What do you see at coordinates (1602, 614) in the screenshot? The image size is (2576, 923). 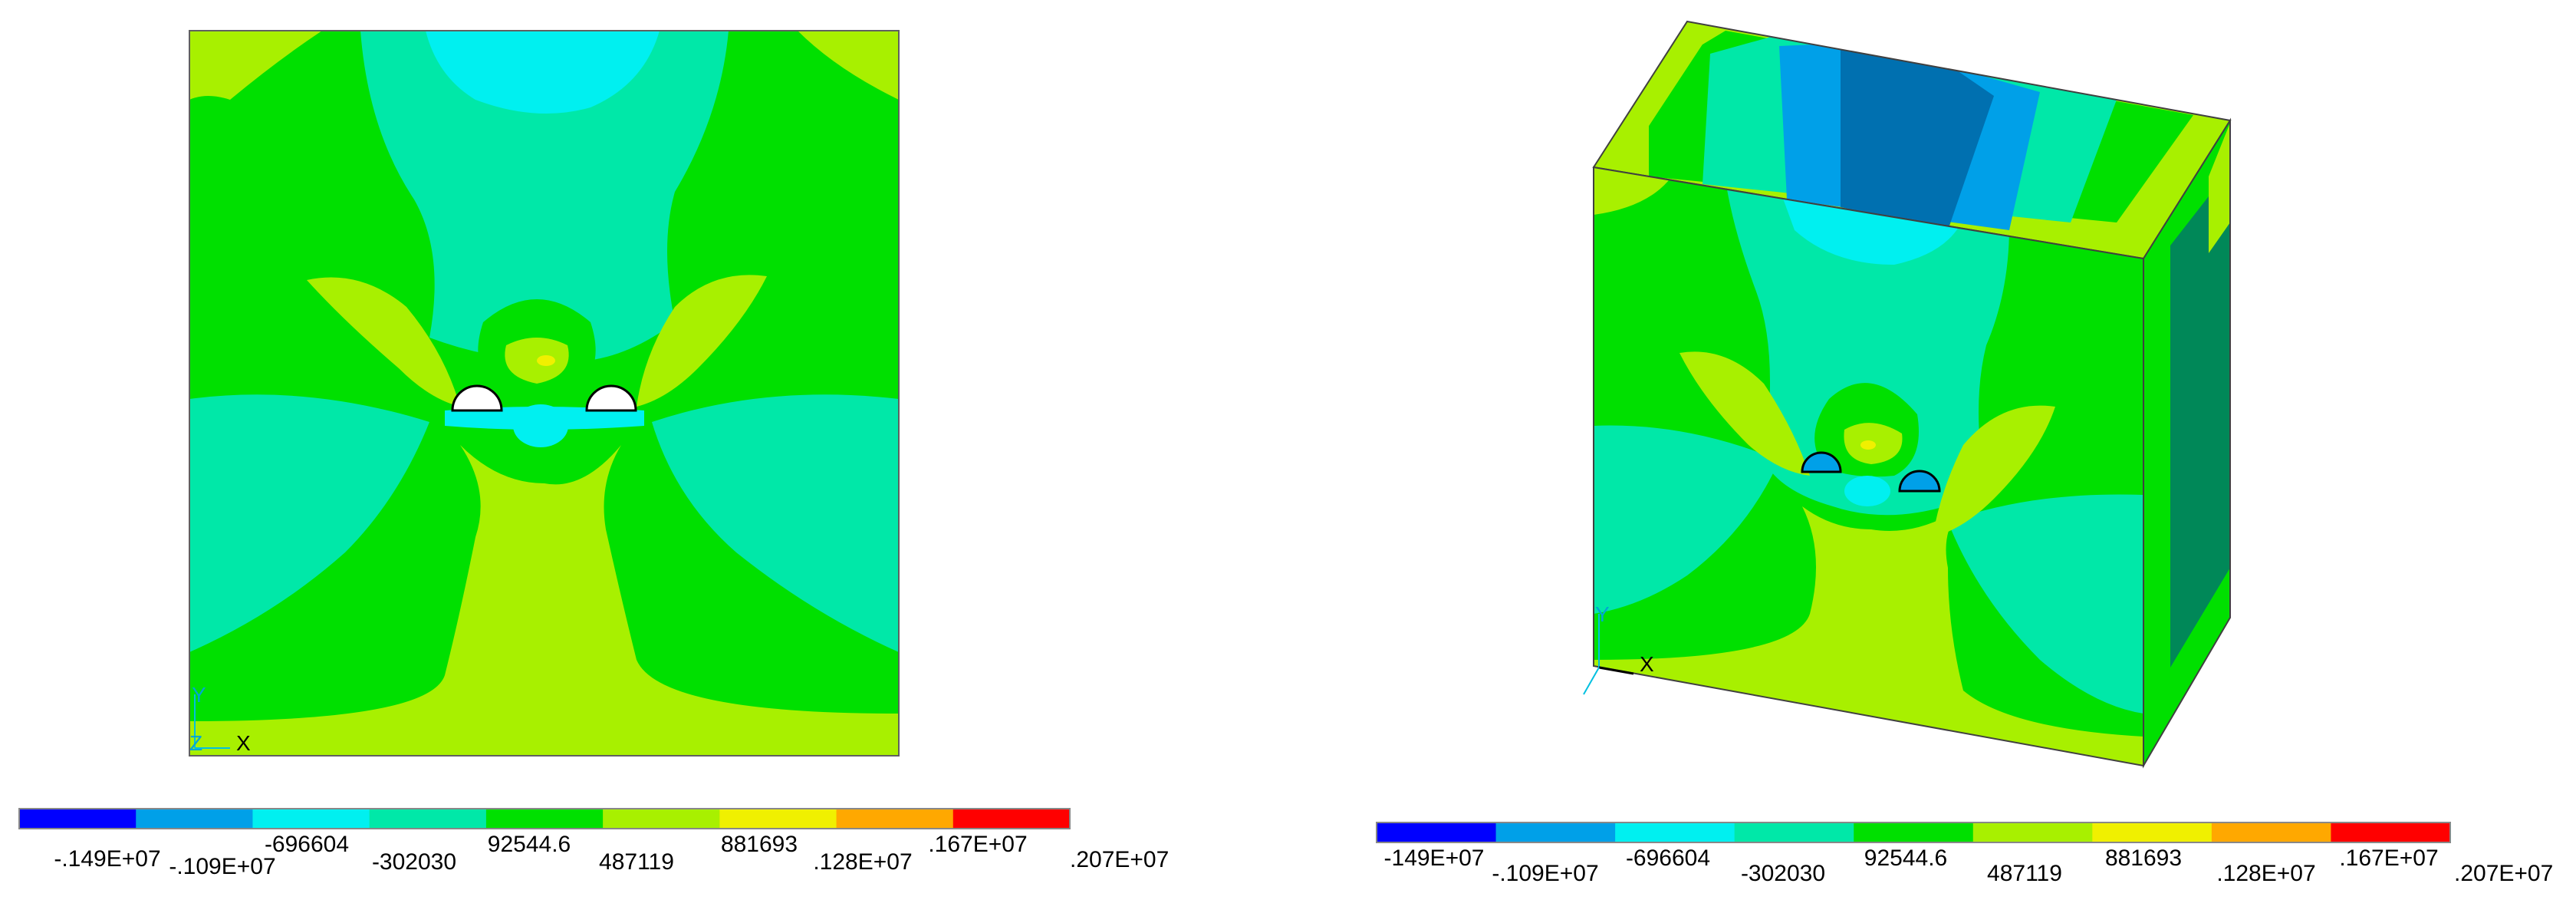 I see `right-y-axis-label: Y` at bounding box center [1602, 614].